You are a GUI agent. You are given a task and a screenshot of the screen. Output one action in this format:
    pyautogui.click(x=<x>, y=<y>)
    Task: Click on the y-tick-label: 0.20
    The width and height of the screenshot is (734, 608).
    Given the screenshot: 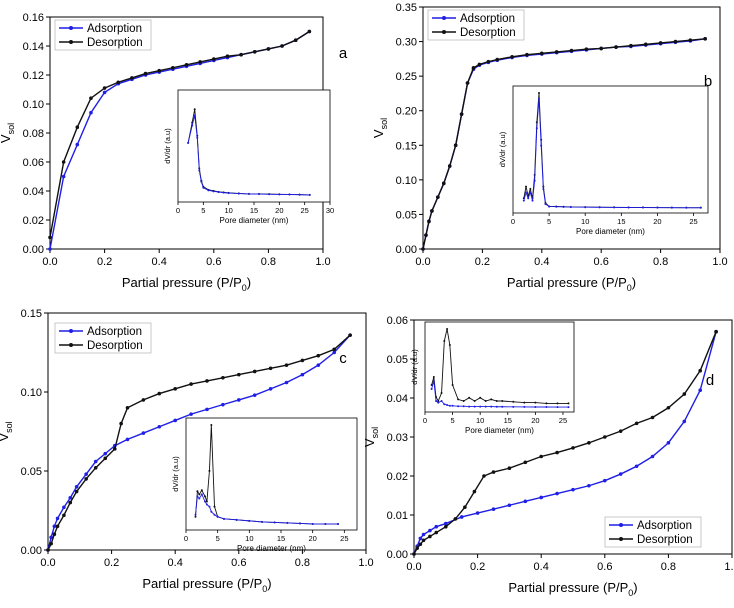 What is the action you would take?
    pyautogui.click(x=406, y=112)
    